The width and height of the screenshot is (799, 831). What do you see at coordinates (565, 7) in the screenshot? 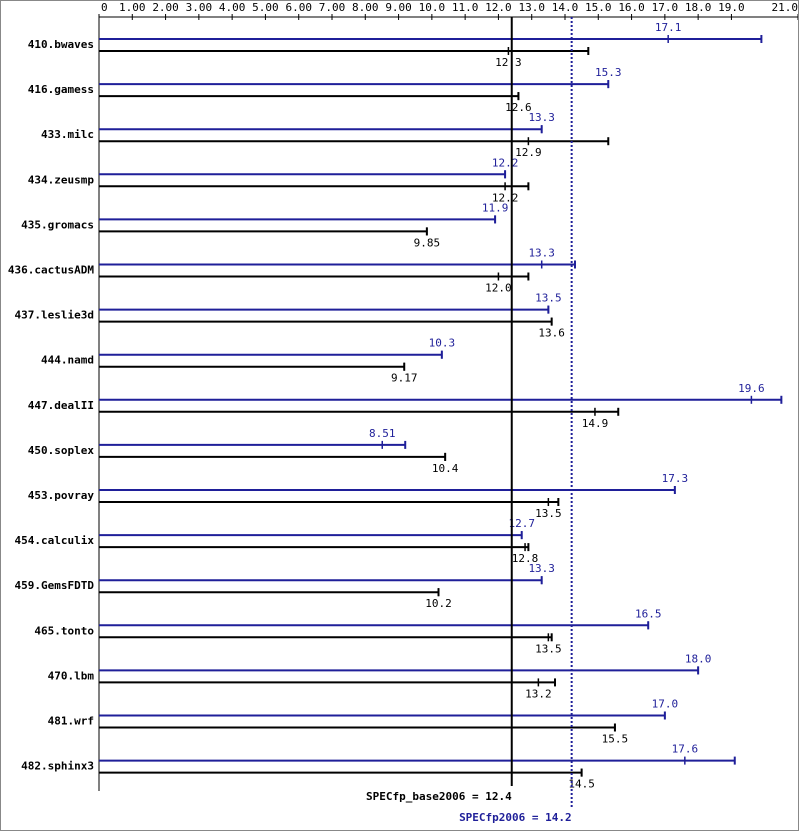
I see `x-tick-label: 14.0` at bounding box center [565, 7].